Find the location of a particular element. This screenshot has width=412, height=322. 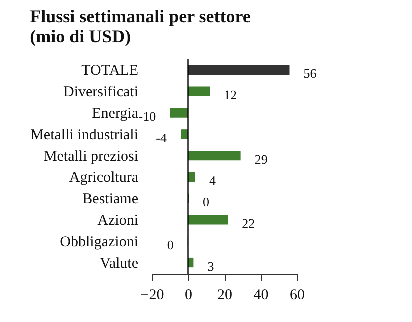

y-tick-label: Obbligazioni is located at coordinates (99, 242).